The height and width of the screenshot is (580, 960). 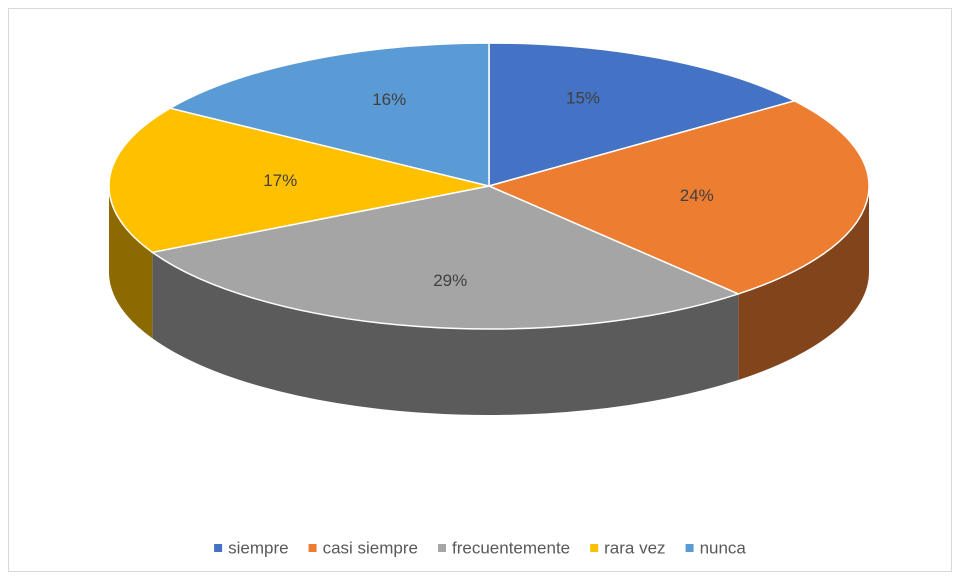 I want to click on data-label: 17%, so click(x=280, y=180).